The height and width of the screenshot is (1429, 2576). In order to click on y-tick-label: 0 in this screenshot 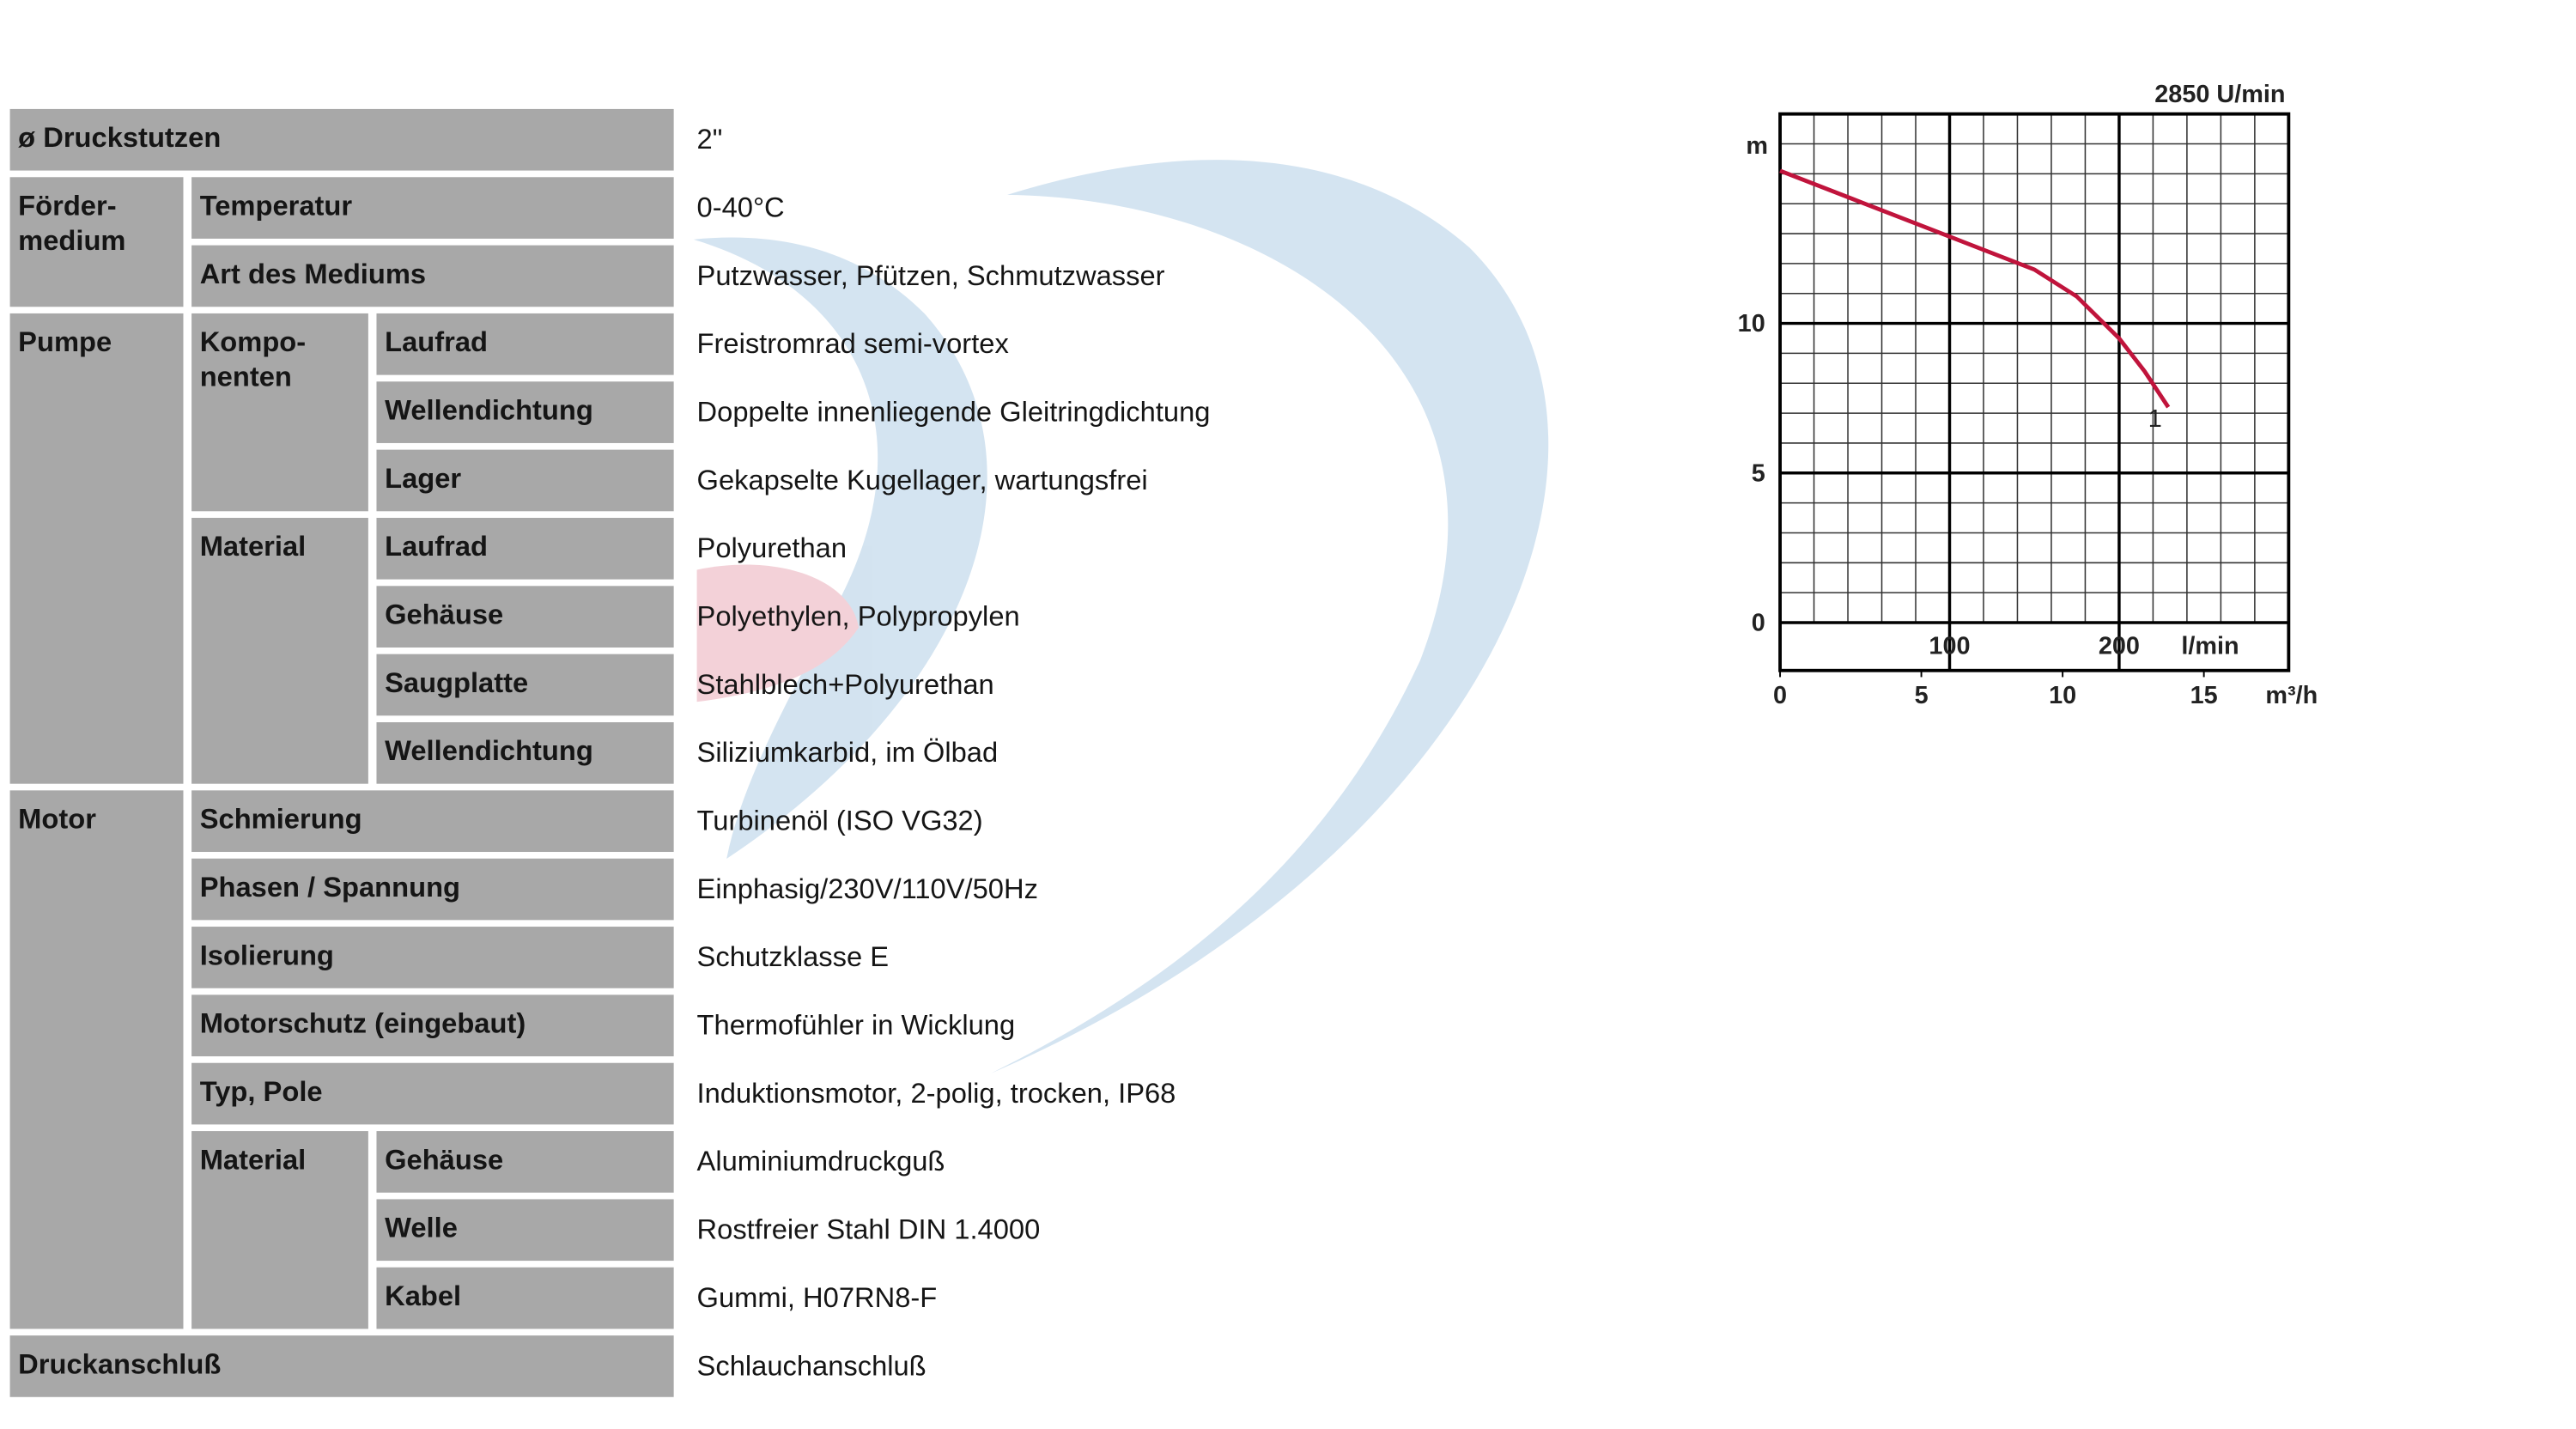, I will do `click(1759, 623)`.